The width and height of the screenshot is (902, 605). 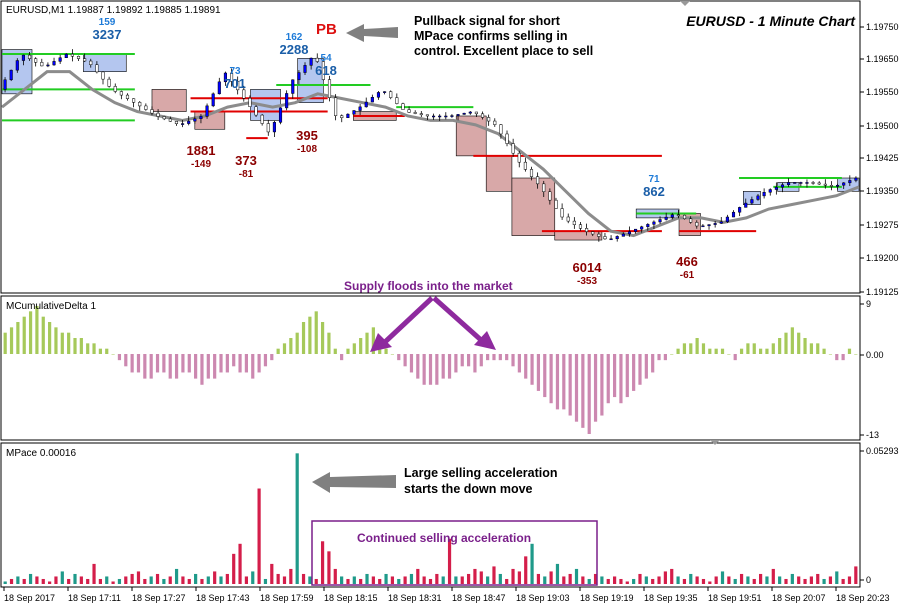 What do you see at coordinates (654, 191) in the screenshot?
I see `swing-label-bottom: 862` at bounding box center [654, 191].